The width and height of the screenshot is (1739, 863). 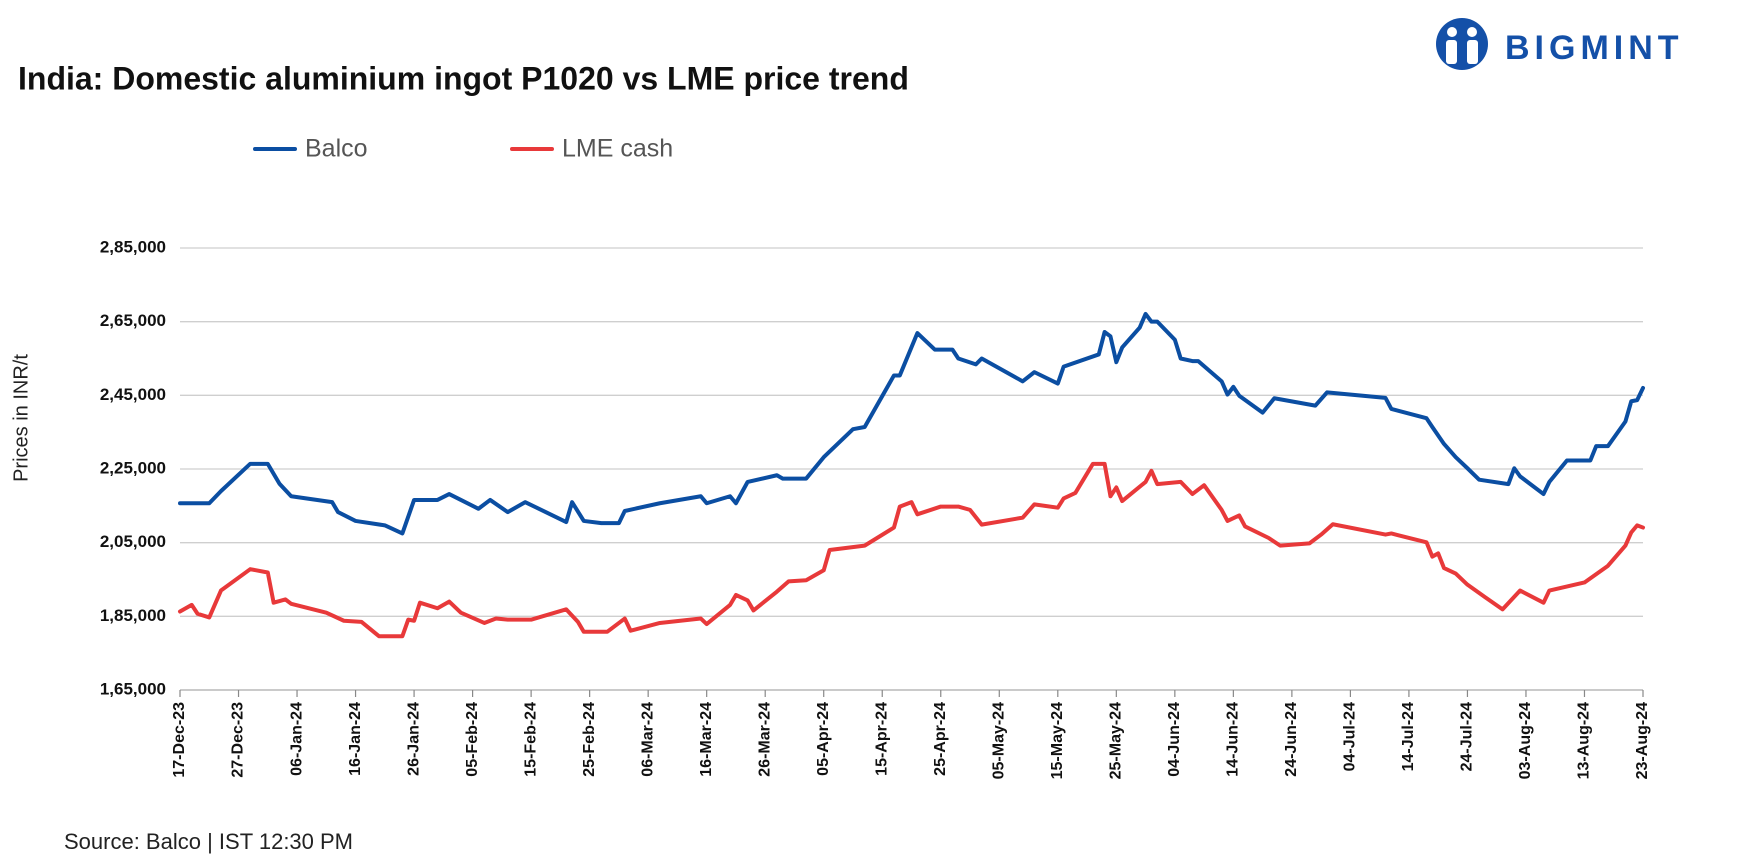 What do you see at coordinates (133, 246) in the screenshot?
I see `y-tick-label: 2,85,000` at bounding box center [133, 246].